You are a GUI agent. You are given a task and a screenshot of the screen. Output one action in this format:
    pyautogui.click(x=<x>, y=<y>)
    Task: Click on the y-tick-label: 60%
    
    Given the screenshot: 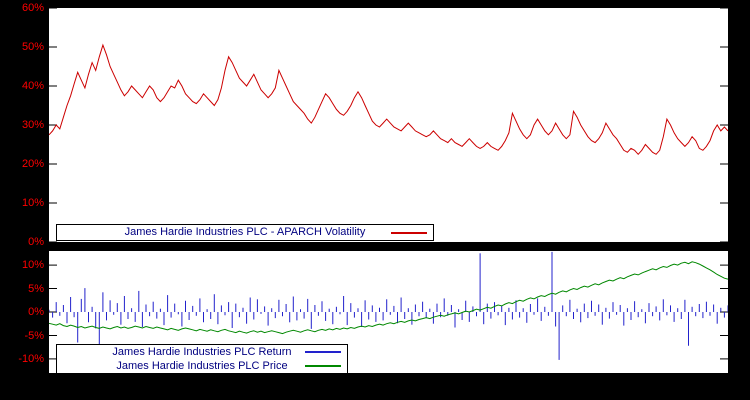 What is the action you would take?
    pyautogui.click(x=32, y=8)
    